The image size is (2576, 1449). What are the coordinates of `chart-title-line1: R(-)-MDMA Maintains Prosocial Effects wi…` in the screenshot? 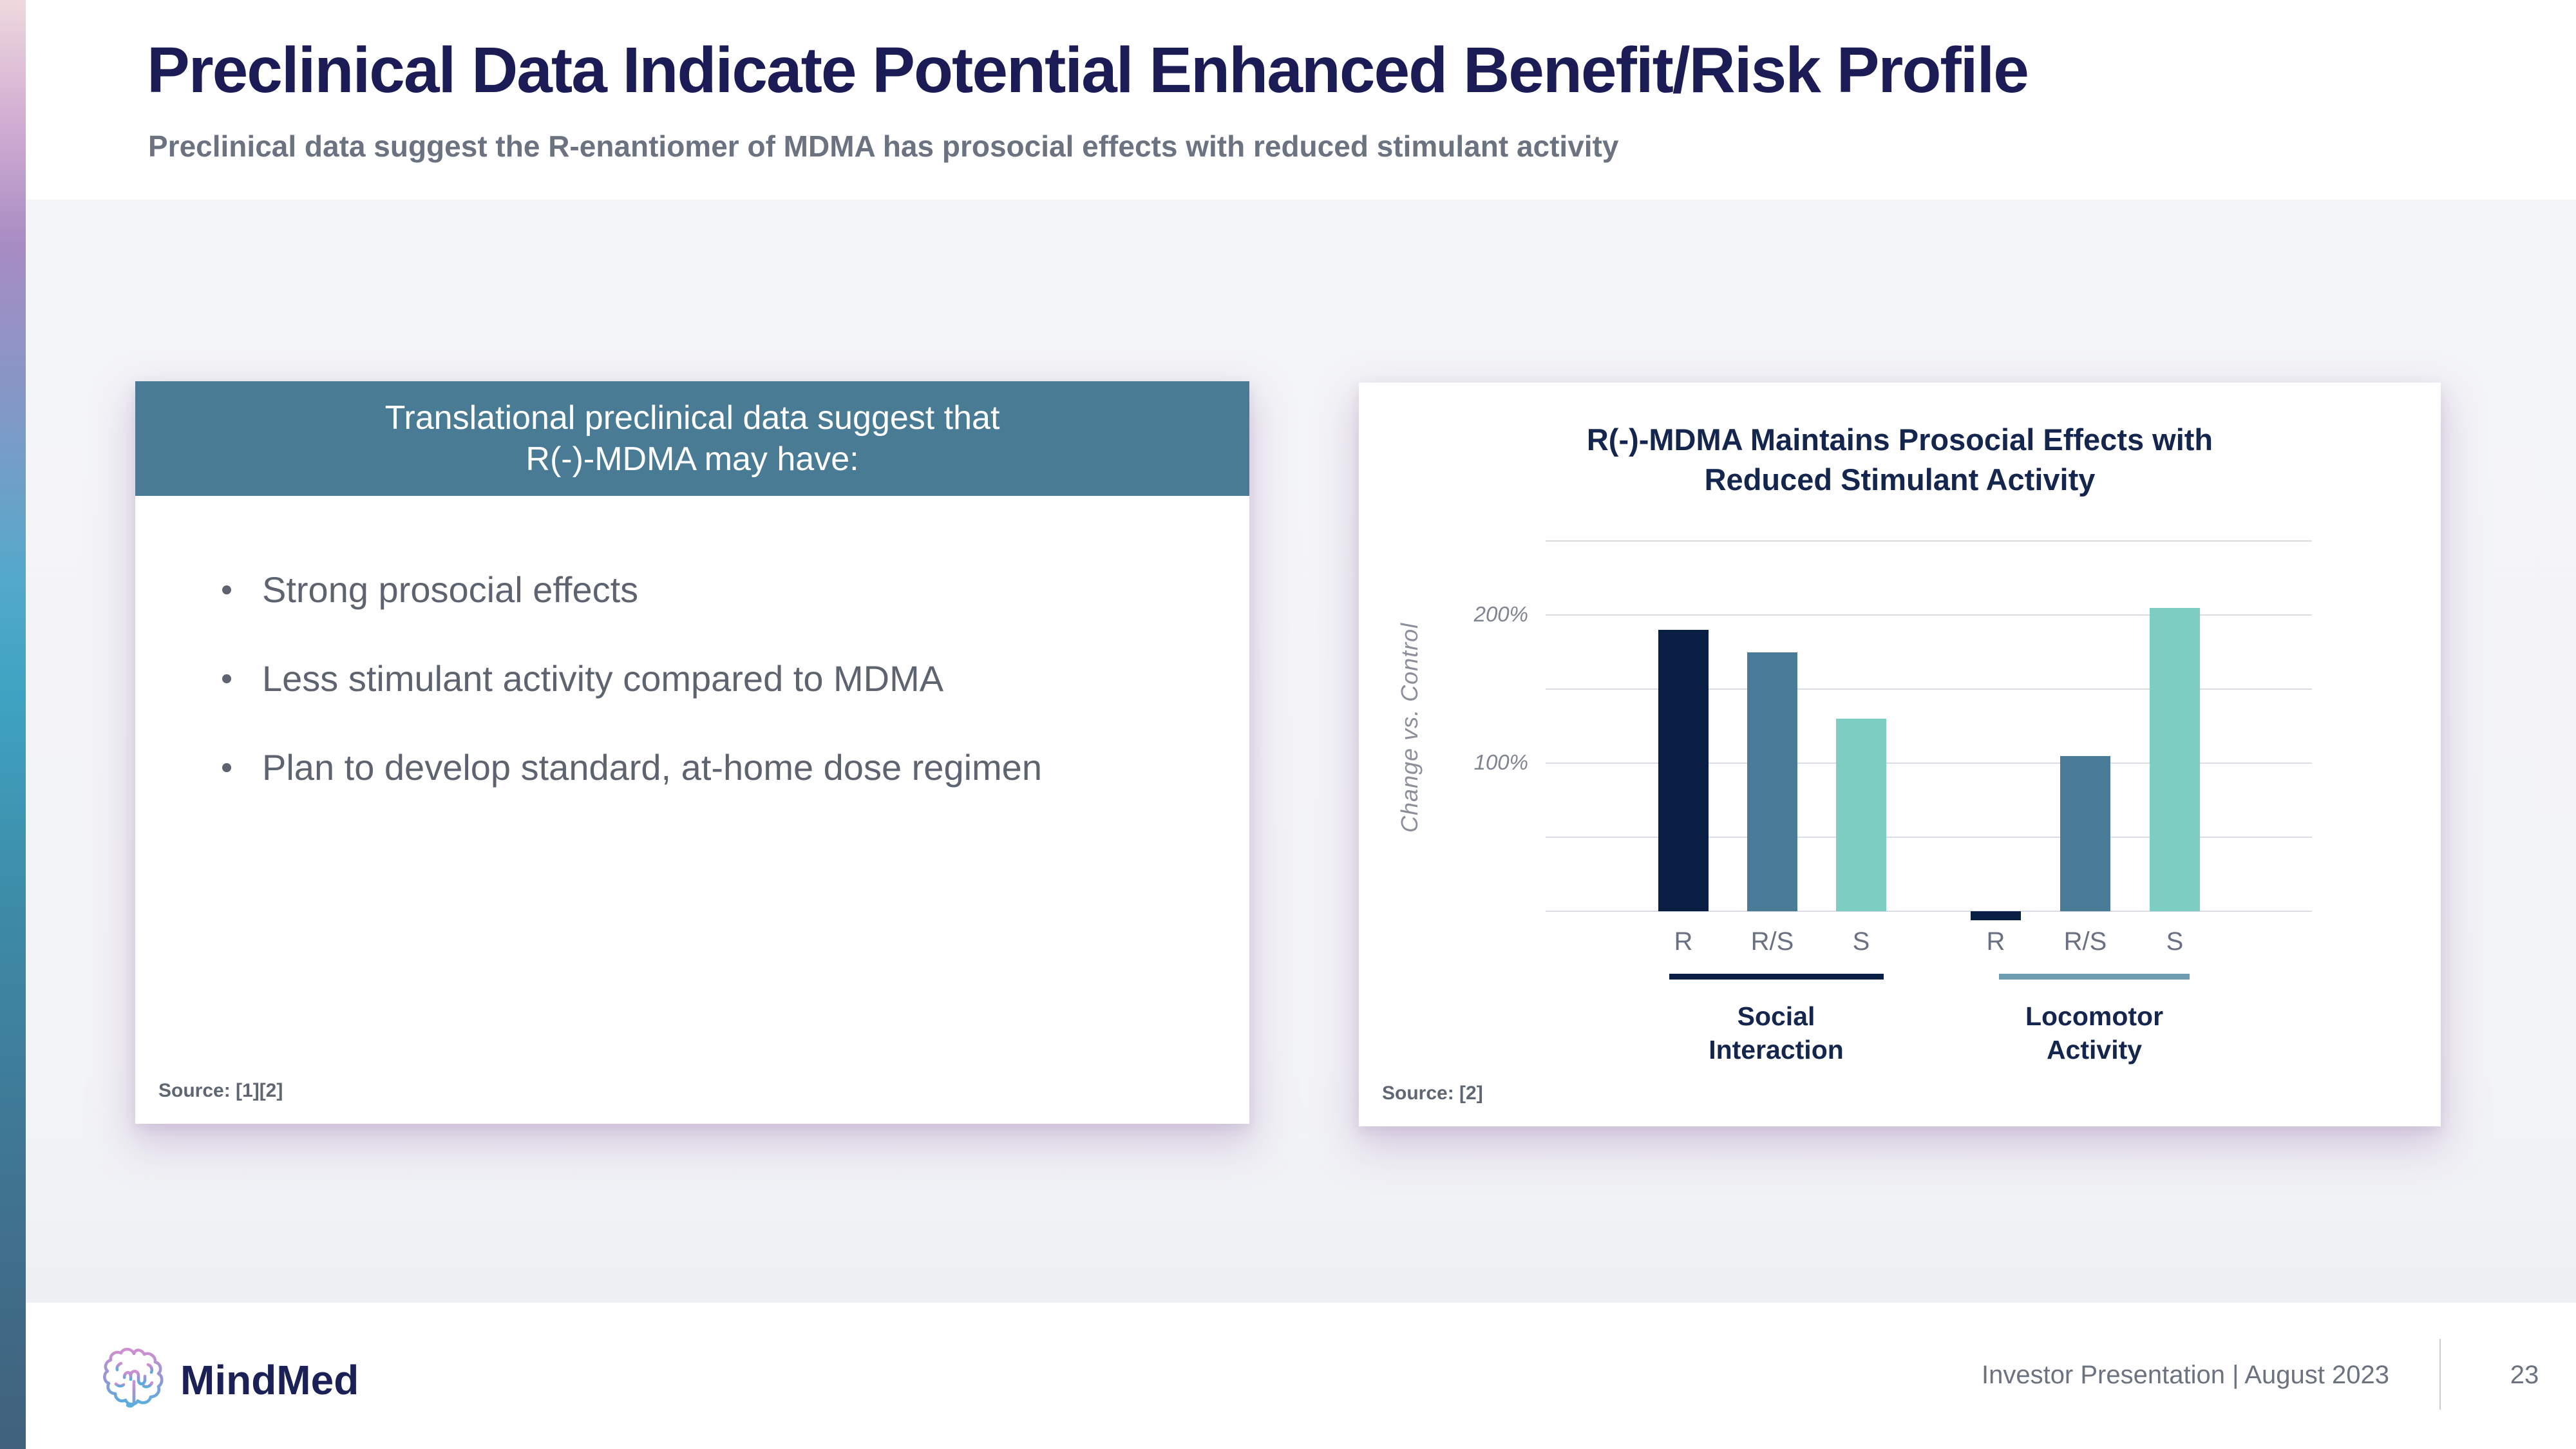 It's located at (1900, 439).